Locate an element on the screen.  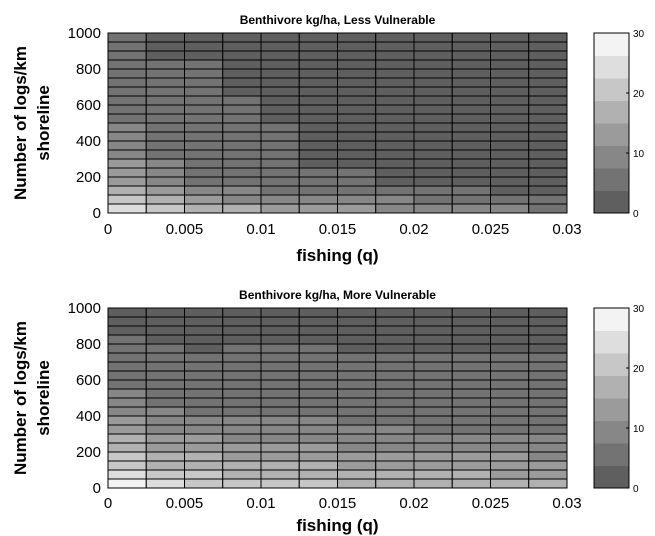
y-axis: 0 200 400 600 800 1000 is located at coordinates (84, 123).